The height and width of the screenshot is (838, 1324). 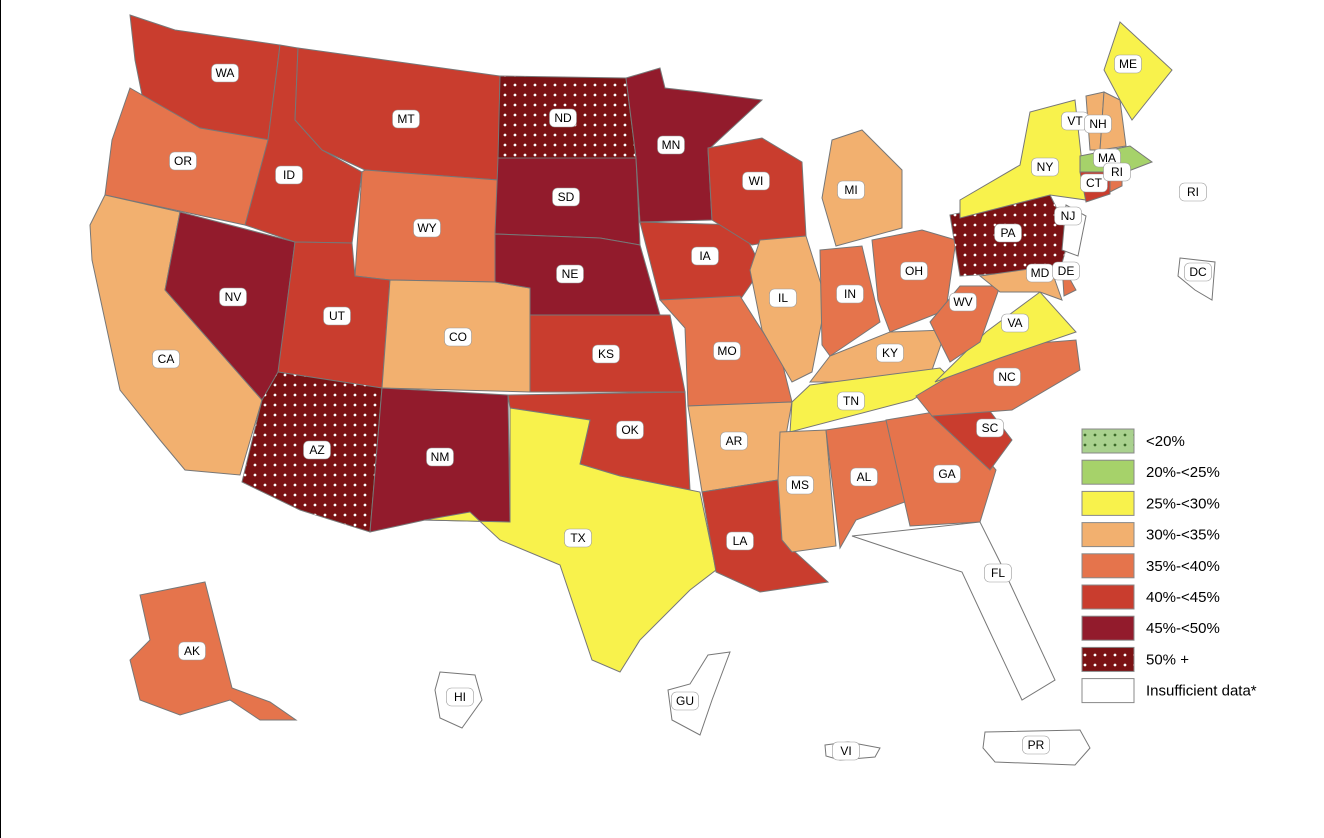 I want to click on state-label: WY, so click(x=426, y=228).